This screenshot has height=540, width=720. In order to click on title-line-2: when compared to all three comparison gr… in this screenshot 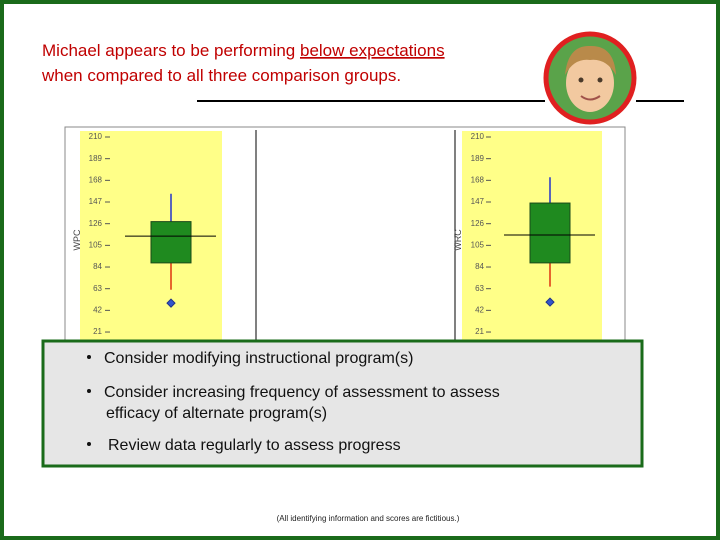, I will do `click(221, 75)`.